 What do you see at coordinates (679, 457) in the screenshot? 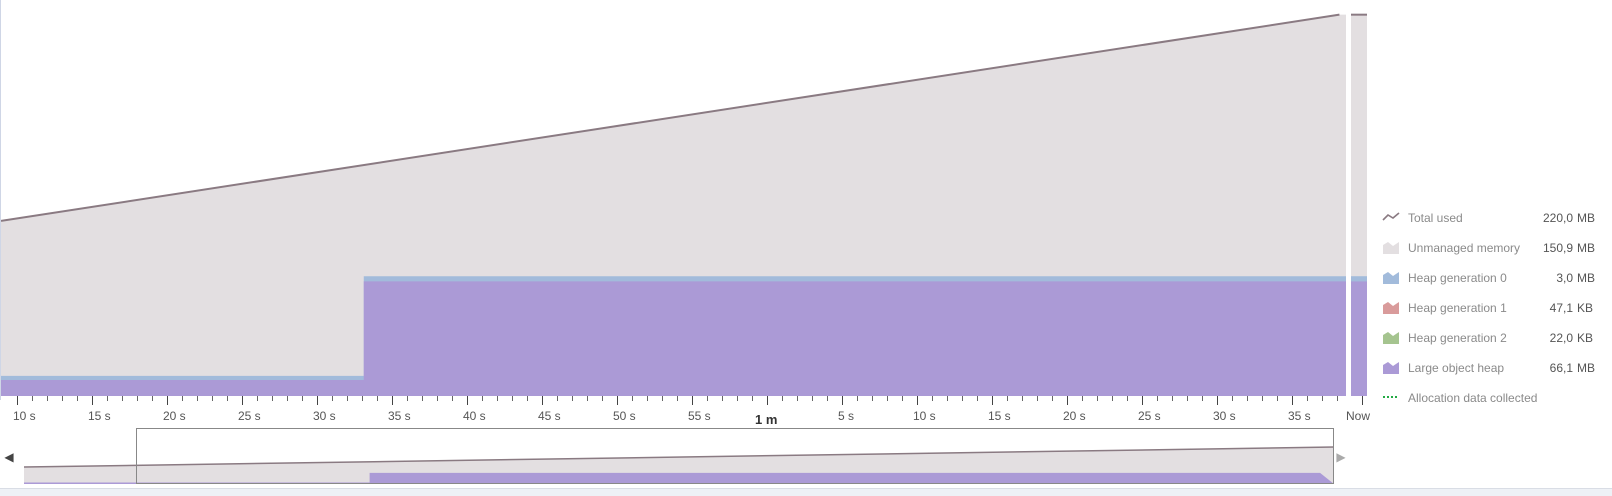
I see `navigator-total-used-line` at bounding box center [679, 457].